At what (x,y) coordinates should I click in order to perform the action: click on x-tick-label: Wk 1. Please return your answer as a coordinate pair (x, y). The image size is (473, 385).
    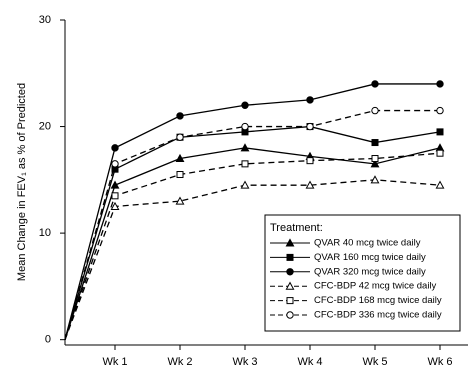
    Looking at the image, I should click on (114, 362).